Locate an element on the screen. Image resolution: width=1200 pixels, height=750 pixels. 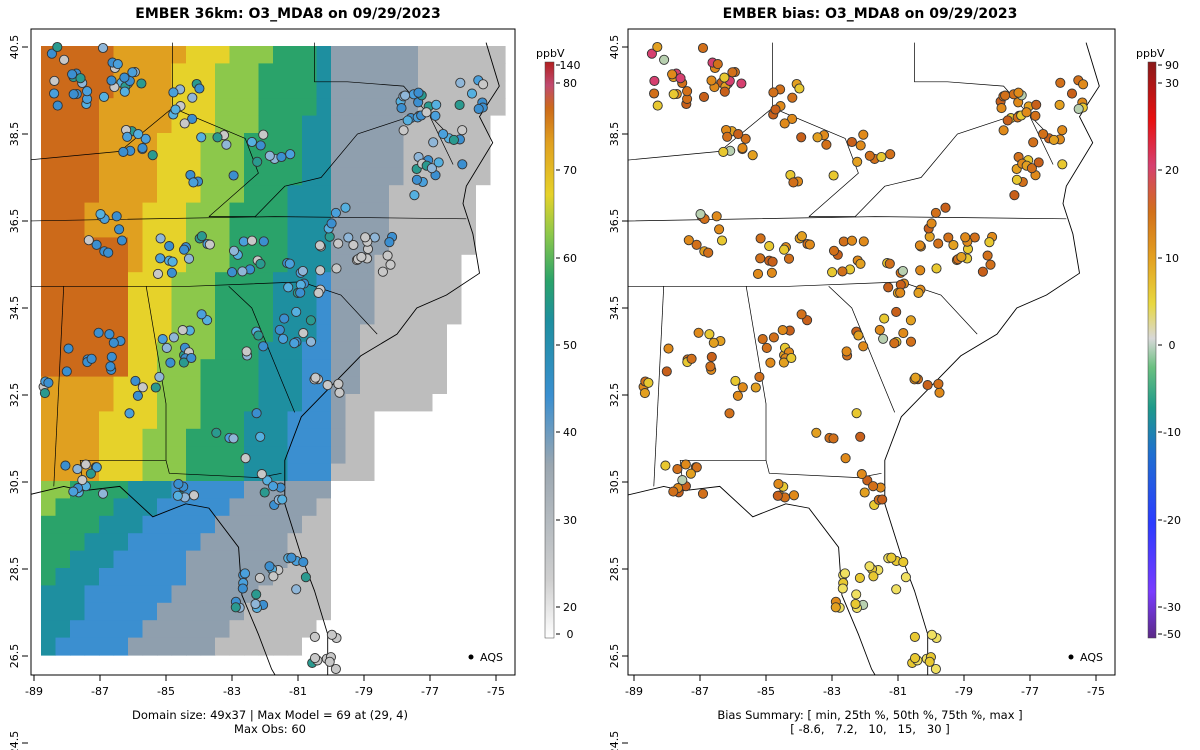
y-tick-label: 36.5 is located at coordinates (14, 221).